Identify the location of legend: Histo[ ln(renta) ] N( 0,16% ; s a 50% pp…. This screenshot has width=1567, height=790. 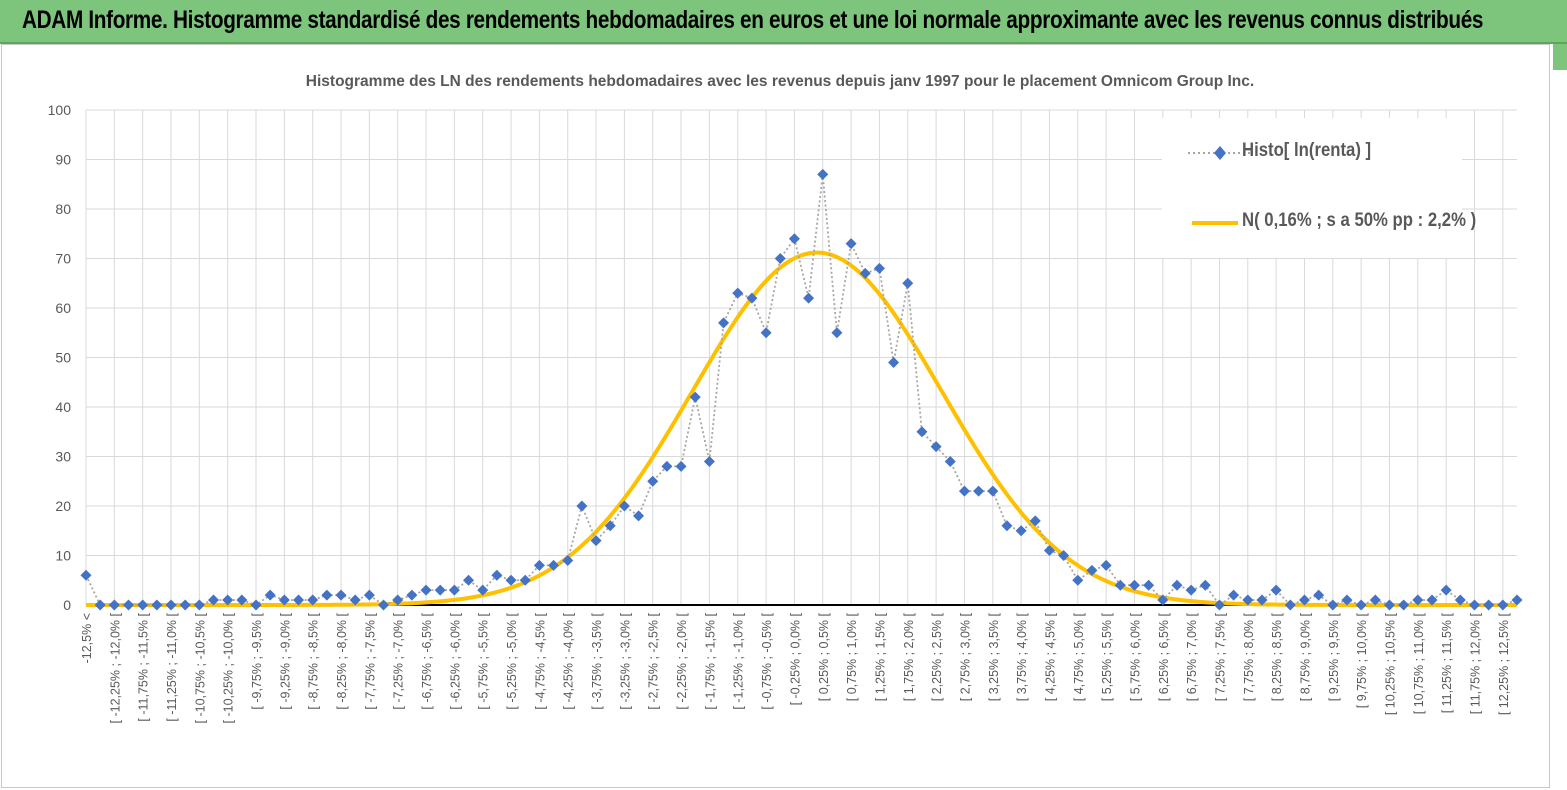
(1319, 188).